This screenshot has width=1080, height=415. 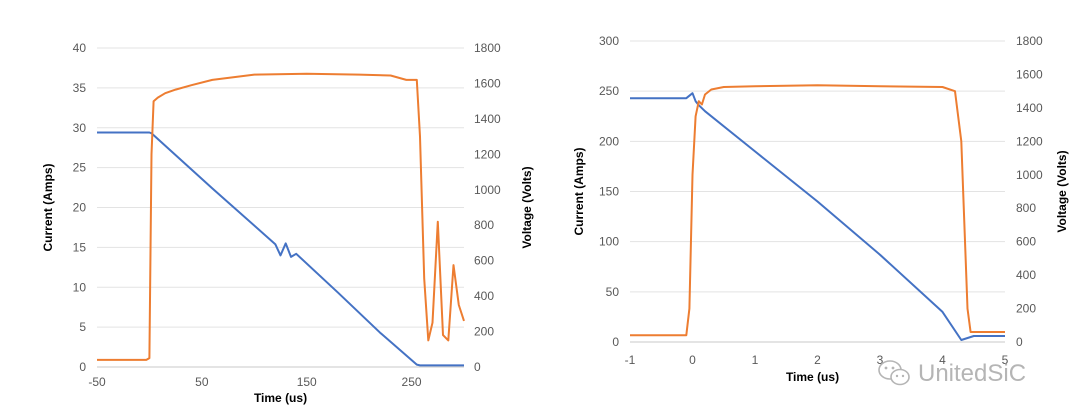 What do you see at coordinates (97, 382) in the screenshot?
I see `x-tick-label: -50` at bounding box center [97, 382].